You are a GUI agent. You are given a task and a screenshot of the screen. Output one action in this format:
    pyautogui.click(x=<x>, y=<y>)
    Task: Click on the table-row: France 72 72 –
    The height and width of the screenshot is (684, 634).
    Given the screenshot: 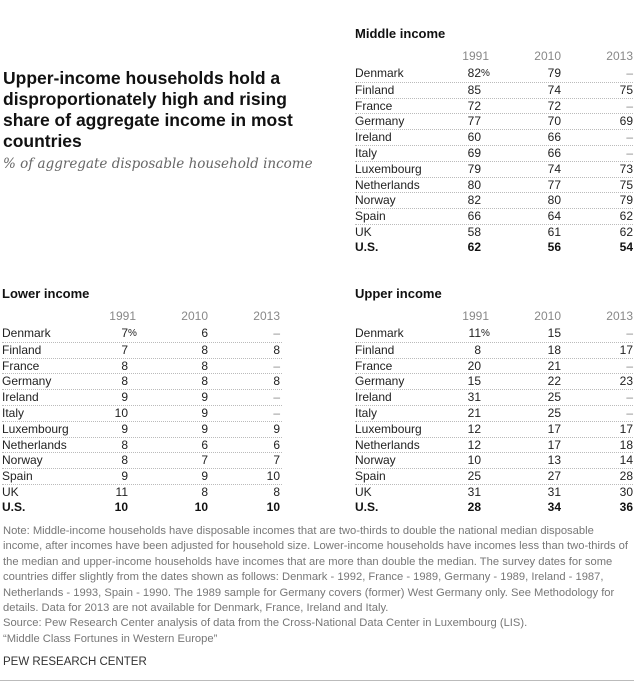 What is the action you would take?
    pyautogui.click(x=494, y=105)
    